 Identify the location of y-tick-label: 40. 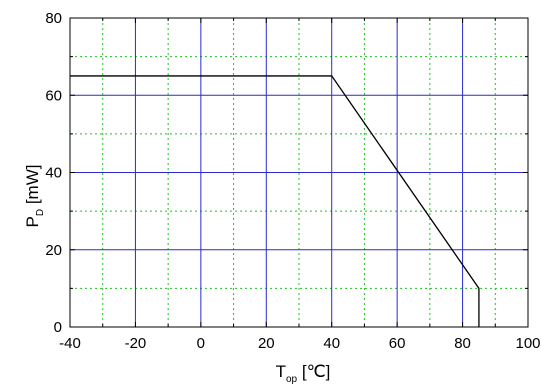
(53, 173).